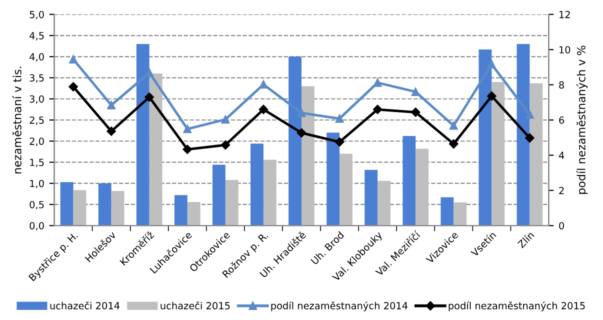  Describe the element at coordinates (85, 305) in the screenshot. I see `legend-label: uchazeči 2014` at that location.